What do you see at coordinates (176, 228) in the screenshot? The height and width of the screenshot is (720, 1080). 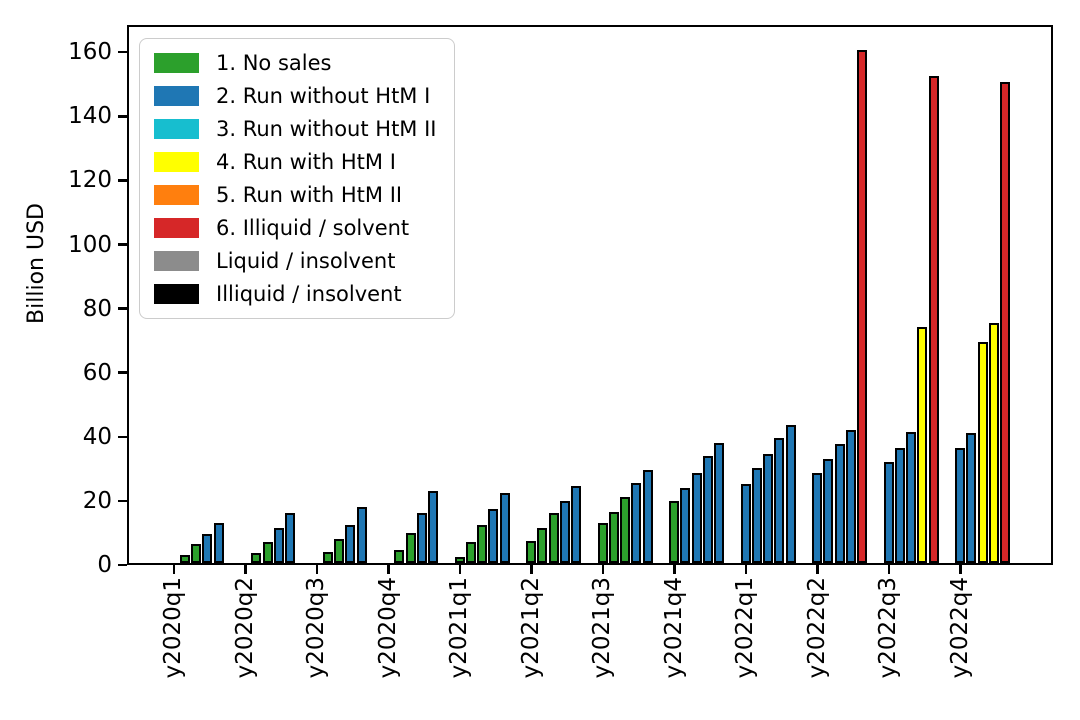 I see `legend-swatch-red` at bounding box center [176, 228].